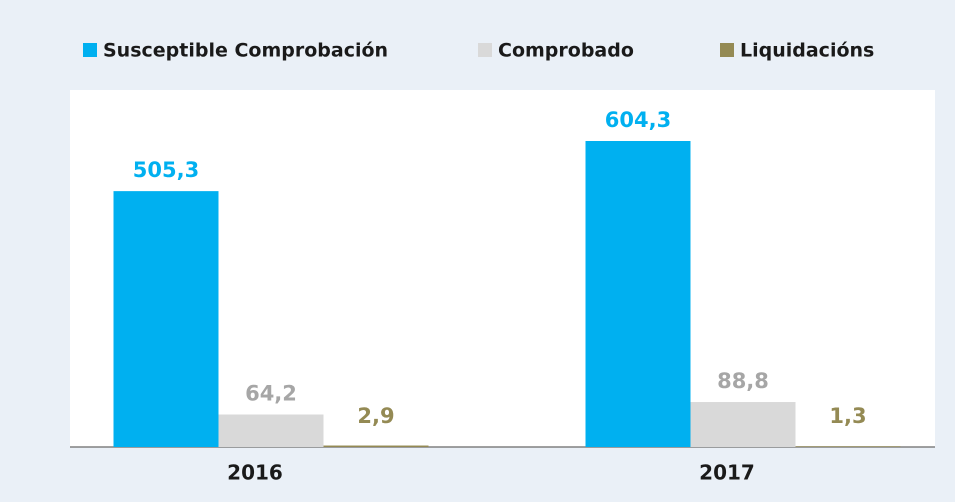 This screenshot has height=502, width=955. I want to click on value-label: 64,2, so click(271, 393).